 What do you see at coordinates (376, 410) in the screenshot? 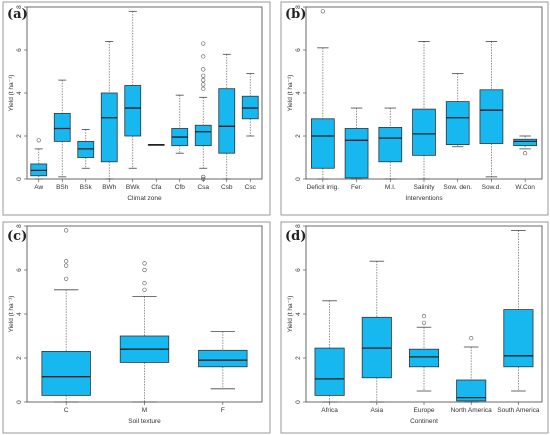
I see `x-tick-label: Asia` at bounding box center [376, 410].